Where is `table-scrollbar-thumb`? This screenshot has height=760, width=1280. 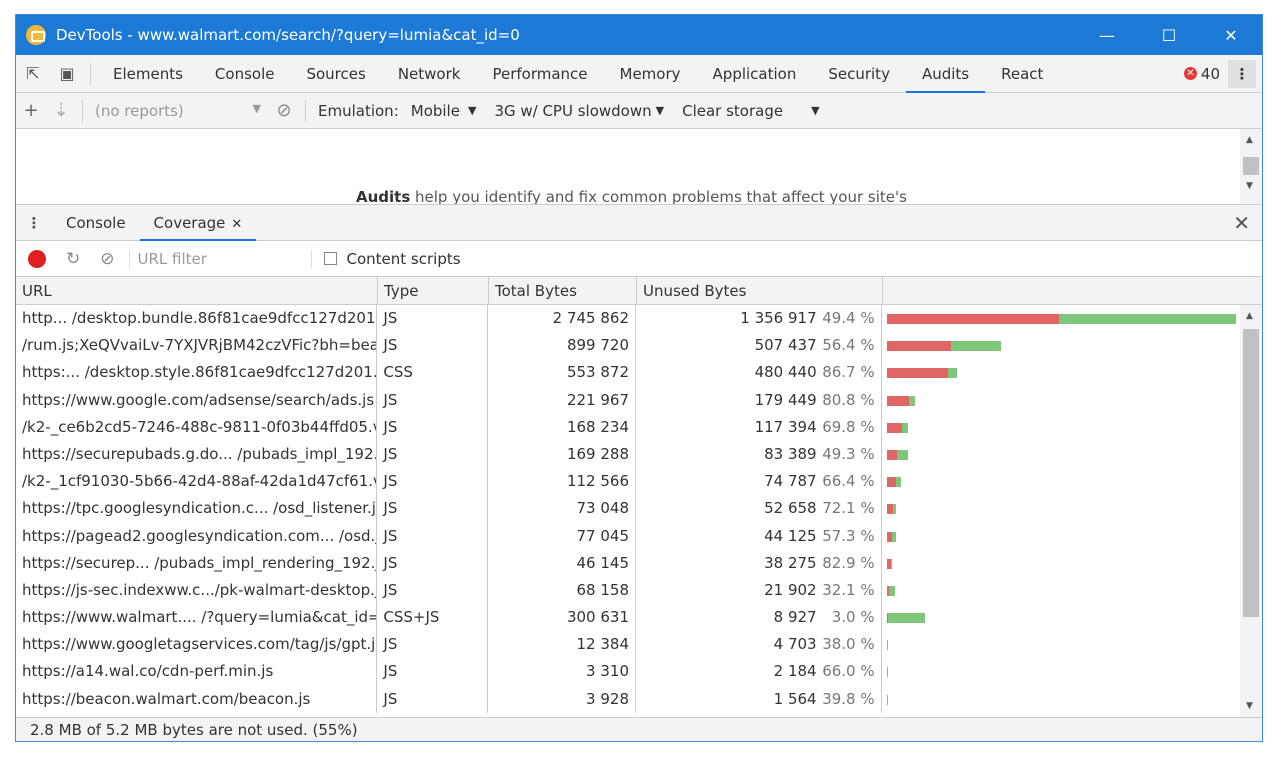
table-scrollbar-thumb is located at coordinates (1251, 473).